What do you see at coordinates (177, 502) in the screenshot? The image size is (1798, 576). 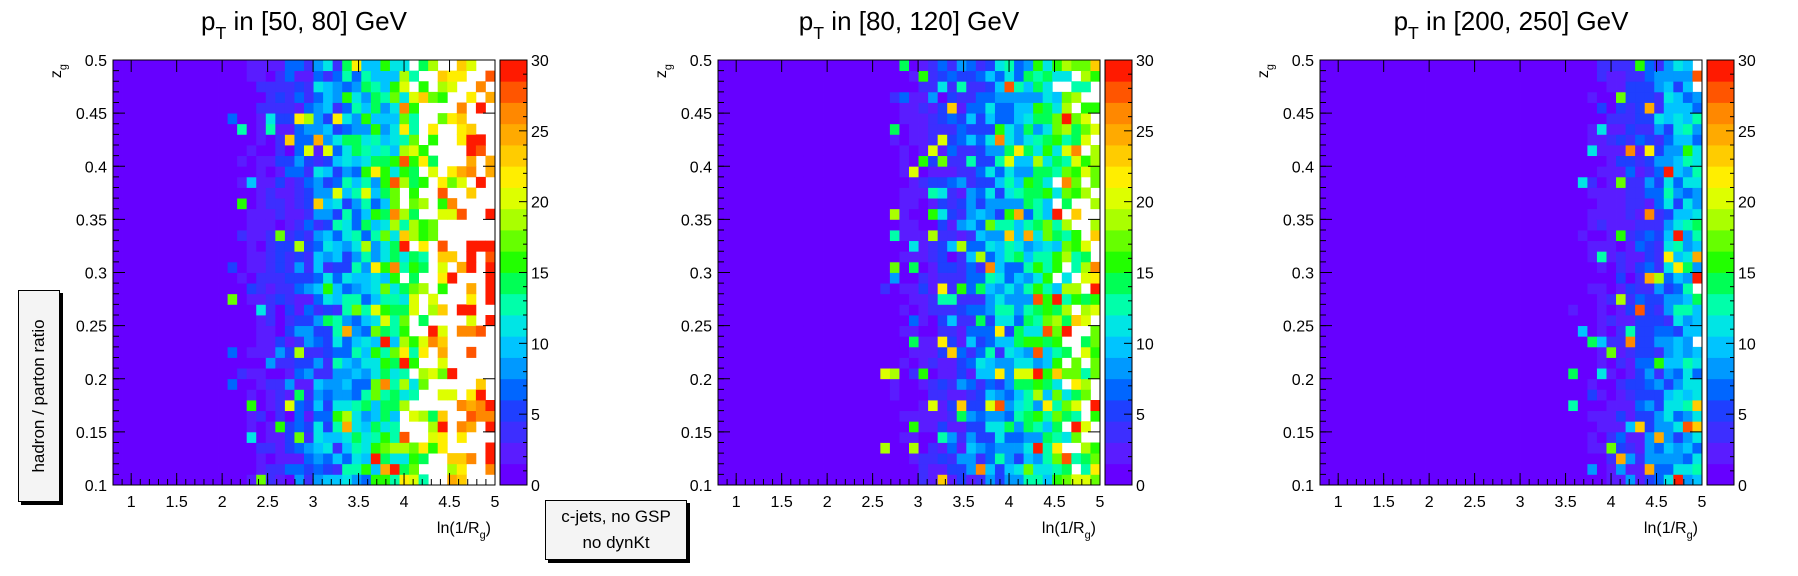 I see `x-tick-label: 1.5` at bounding box center [177, 502].